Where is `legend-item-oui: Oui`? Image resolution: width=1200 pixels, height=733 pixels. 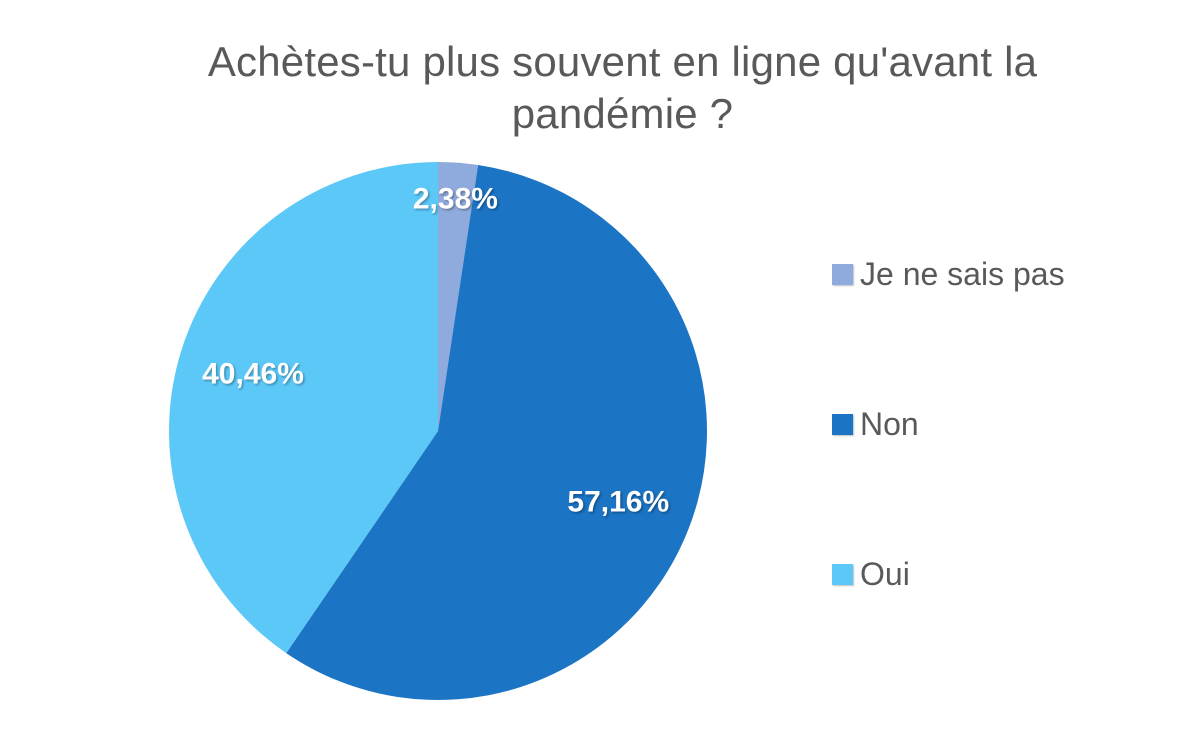 legend-item-oui: Oui is located at coordinates (871, 574).